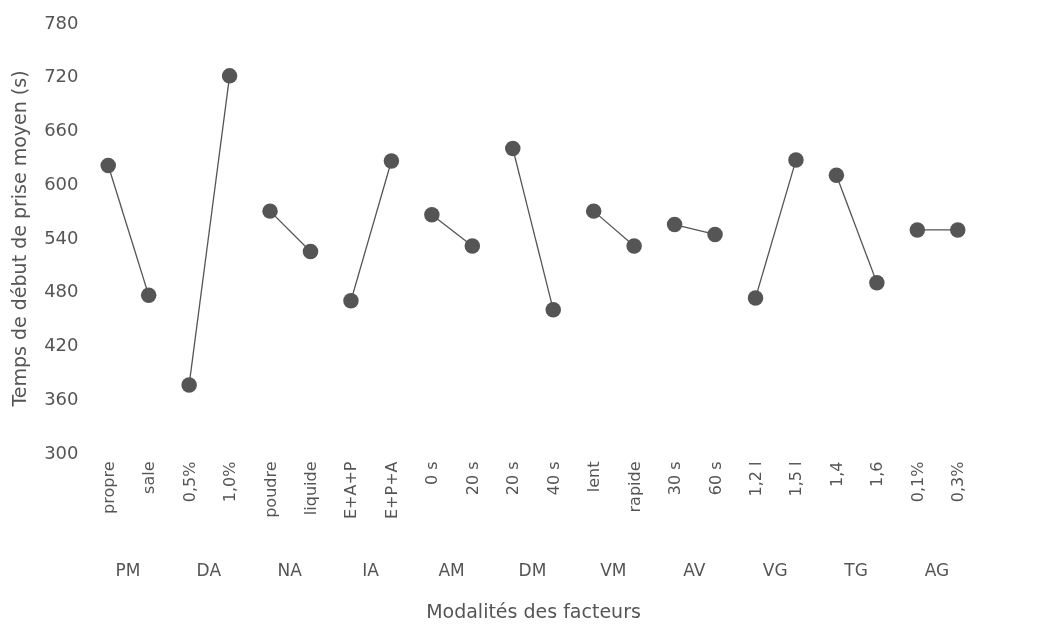 Image resolution: width=1047 pixels, height=629 pixels. I want to click on x-tick-label: sale, so click(149, 477).